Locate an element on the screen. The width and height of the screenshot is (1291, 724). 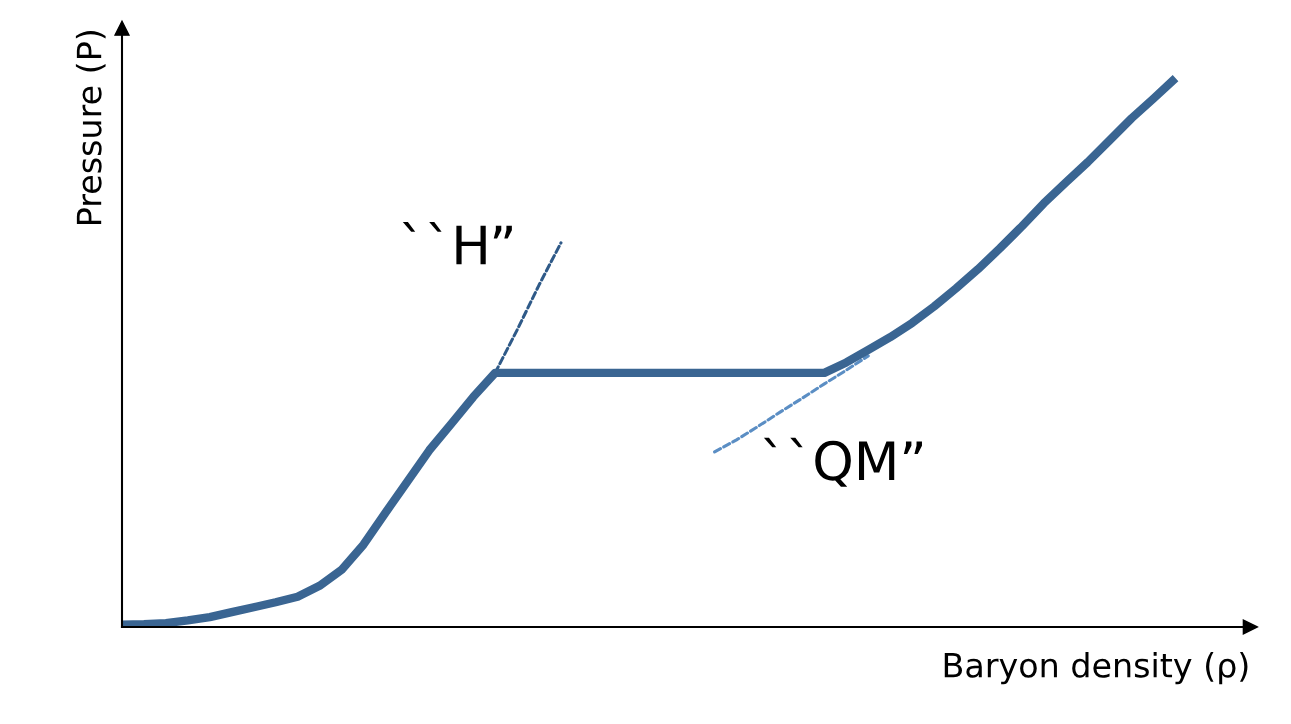
annotation: ``H” is located at coordinates (457, 243).